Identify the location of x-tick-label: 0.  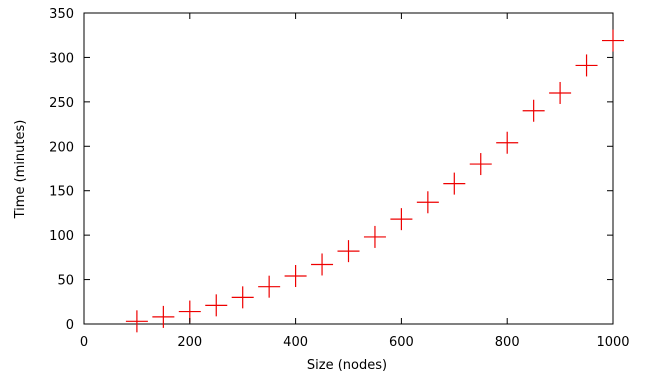
(84, 342).